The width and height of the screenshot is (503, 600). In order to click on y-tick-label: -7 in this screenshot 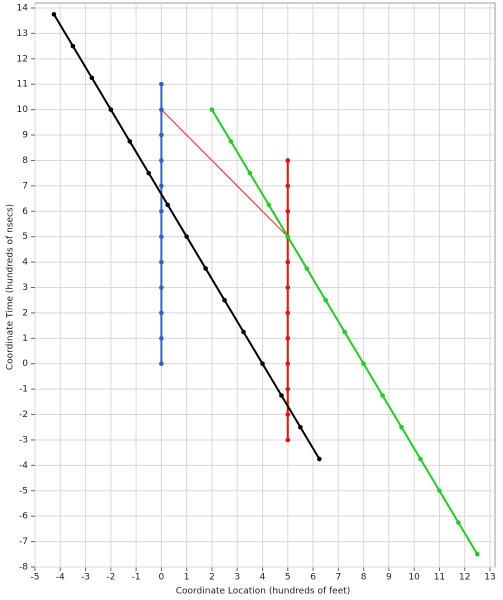, I will do `click(23, 542)`.